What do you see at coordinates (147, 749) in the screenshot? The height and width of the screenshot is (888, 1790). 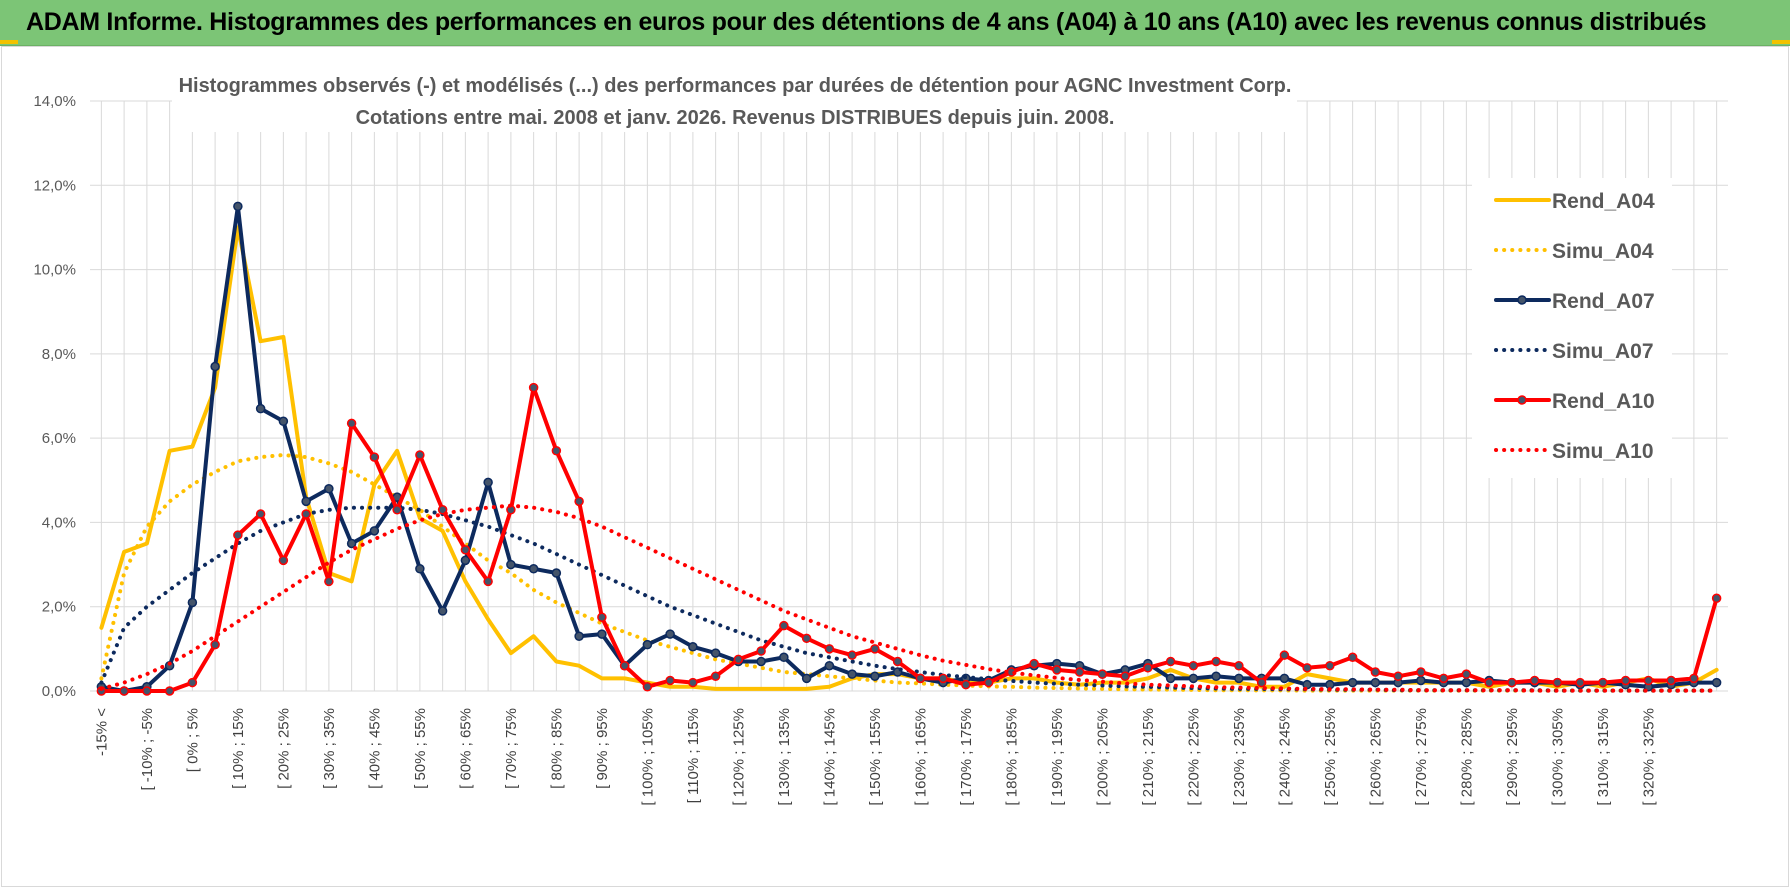 I see `x-tick-label: [ -10% ; -5%` at bounding box center [147, 749].